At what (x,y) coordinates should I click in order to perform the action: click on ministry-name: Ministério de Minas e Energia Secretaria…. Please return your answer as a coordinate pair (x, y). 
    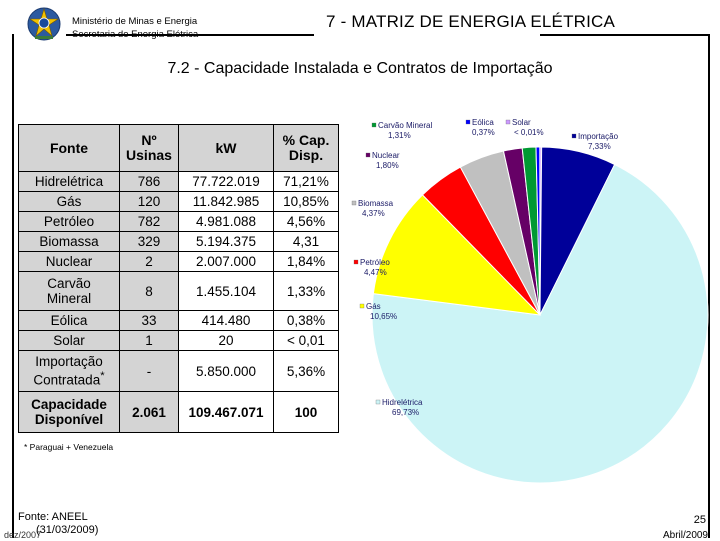
    Looking at the image, I should click on (135, 28).